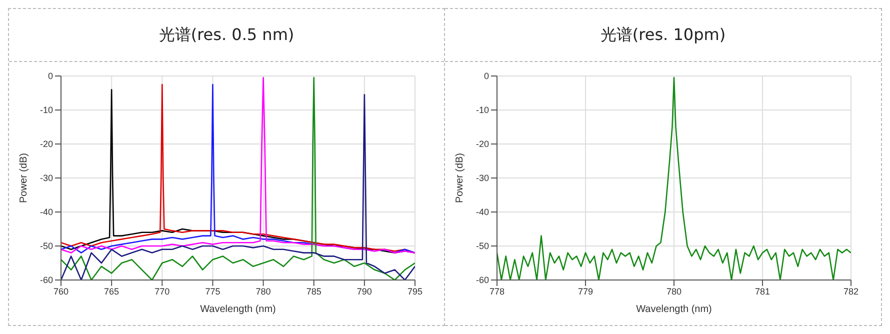 This screenshot has width=890, height=334. I want to click on x-tick-label: 779, so click(586, 291).